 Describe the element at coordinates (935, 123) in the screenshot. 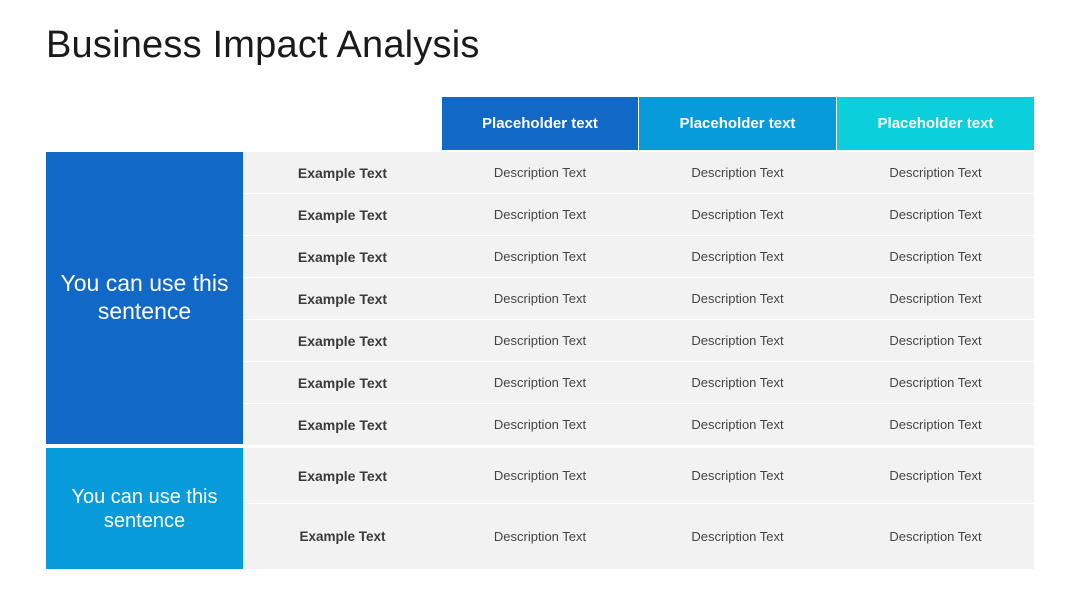

I see `column-header-3: Placeholder text` at that location.